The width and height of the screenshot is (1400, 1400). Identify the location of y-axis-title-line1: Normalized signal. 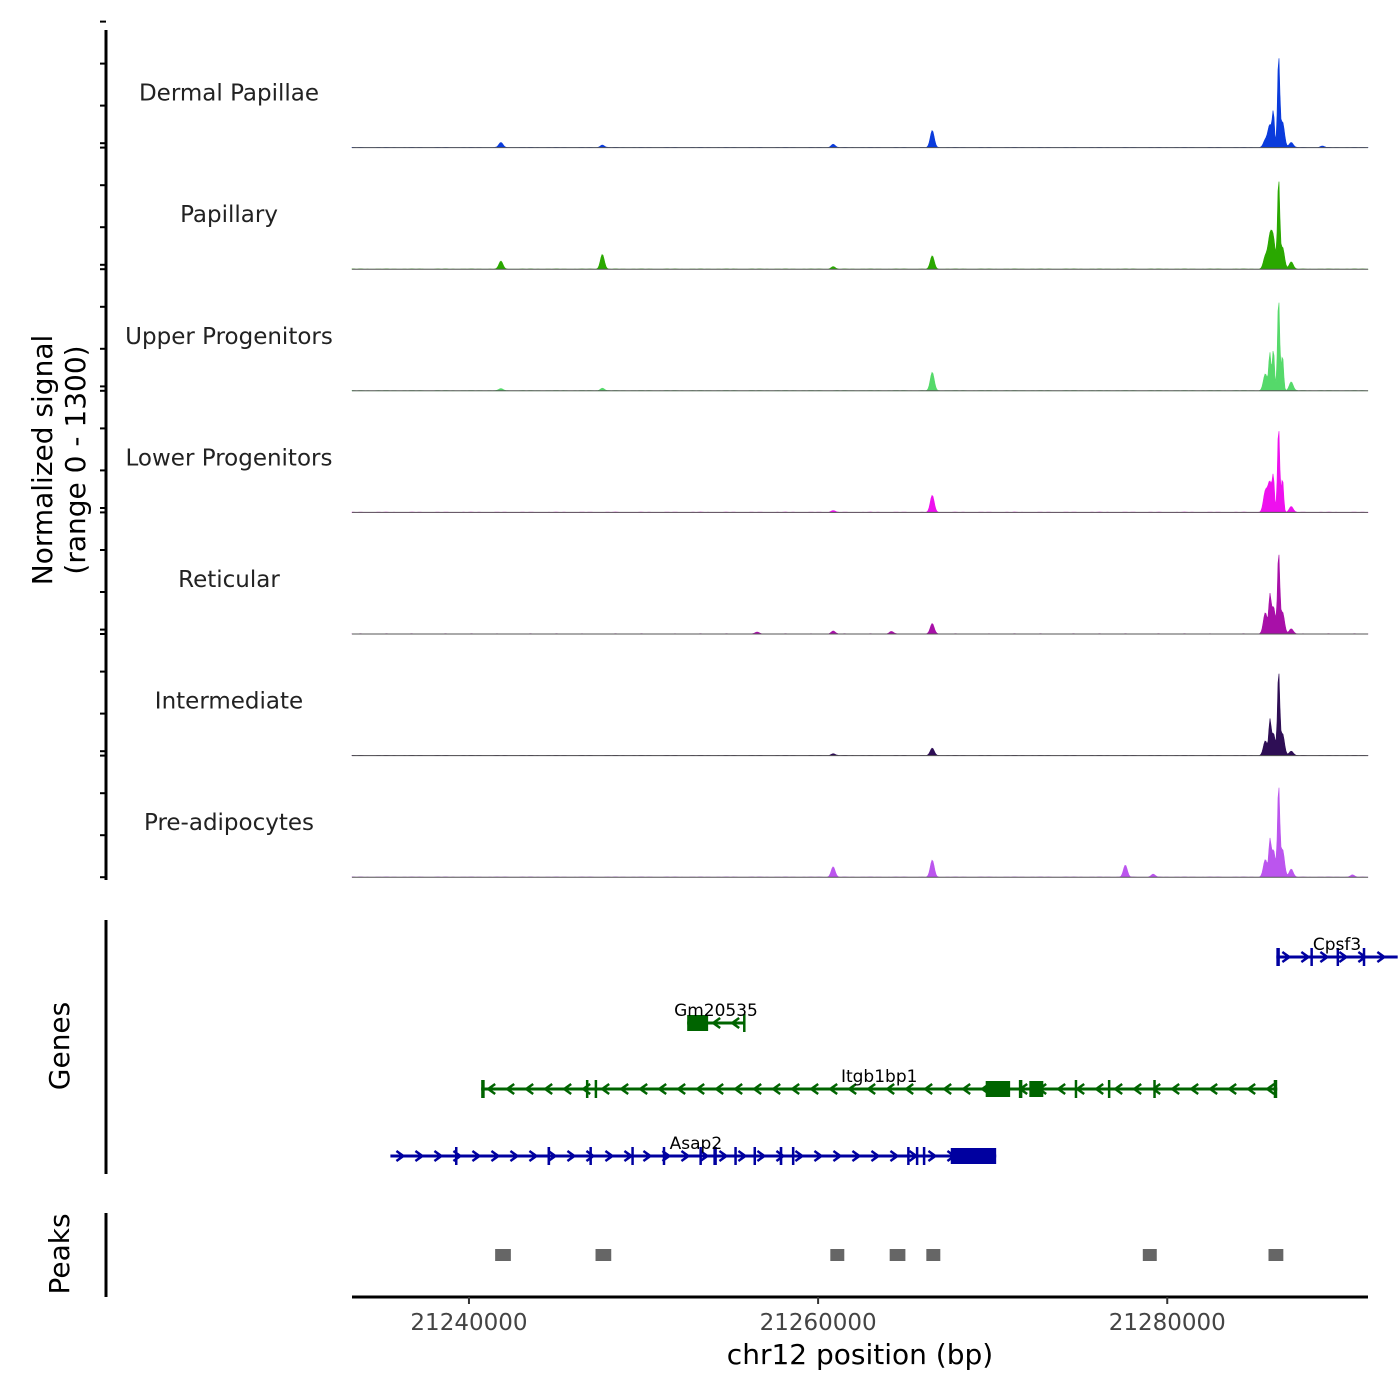
(42, 460).